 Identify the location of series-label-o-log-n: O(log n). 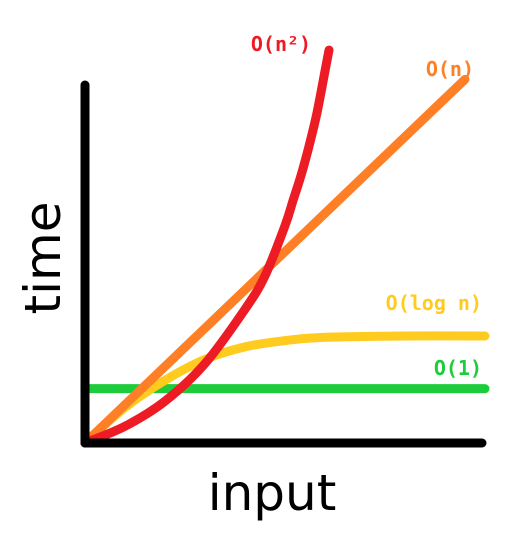
(434, 303).